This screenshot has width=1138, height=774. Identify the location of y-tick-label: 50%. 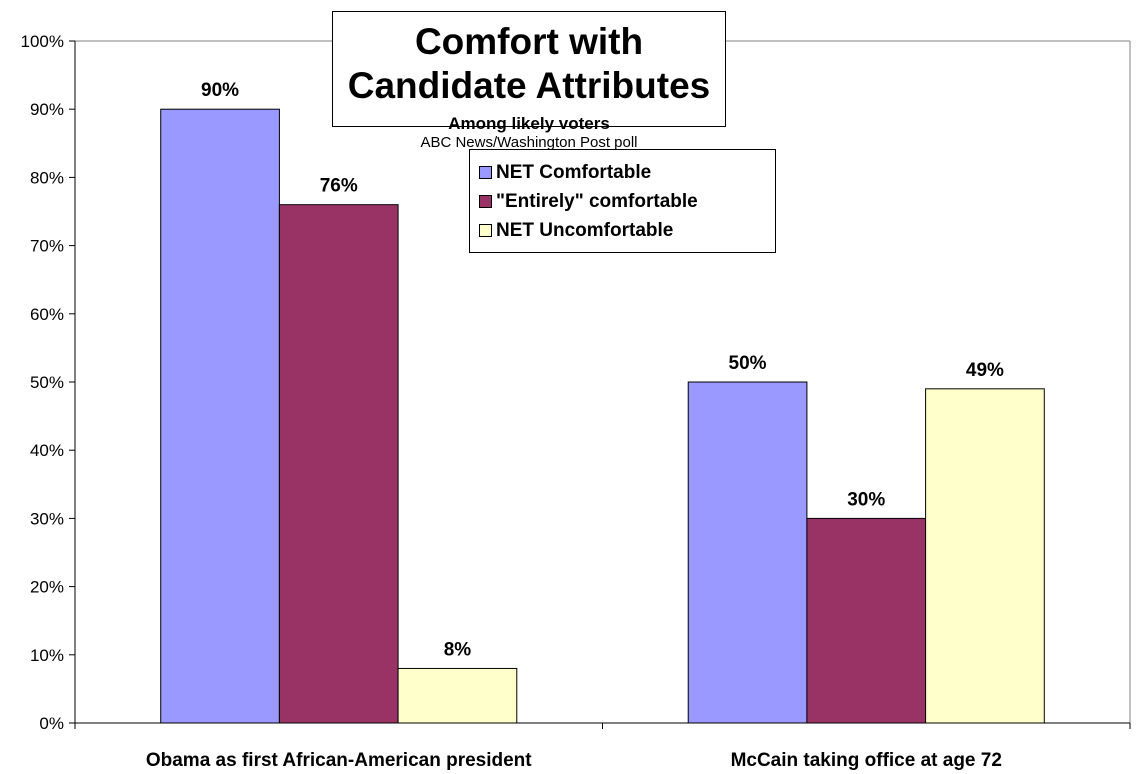
(47, 382).